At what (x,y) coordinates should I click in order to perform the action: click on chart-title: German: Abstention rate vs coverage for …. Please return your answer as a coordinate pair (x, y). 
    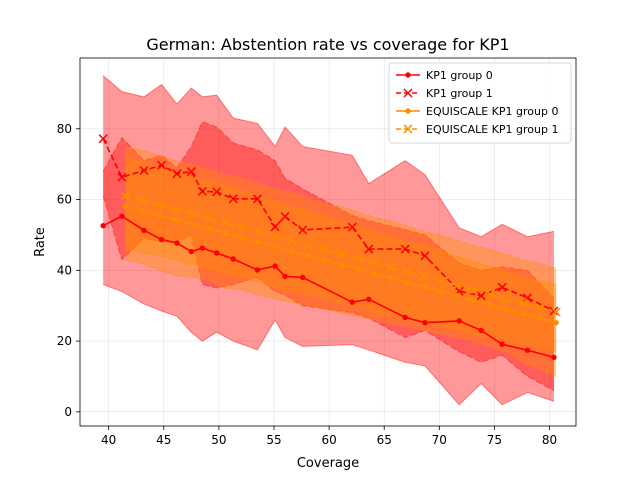
    Looking at the image, I should click on (327, 44).